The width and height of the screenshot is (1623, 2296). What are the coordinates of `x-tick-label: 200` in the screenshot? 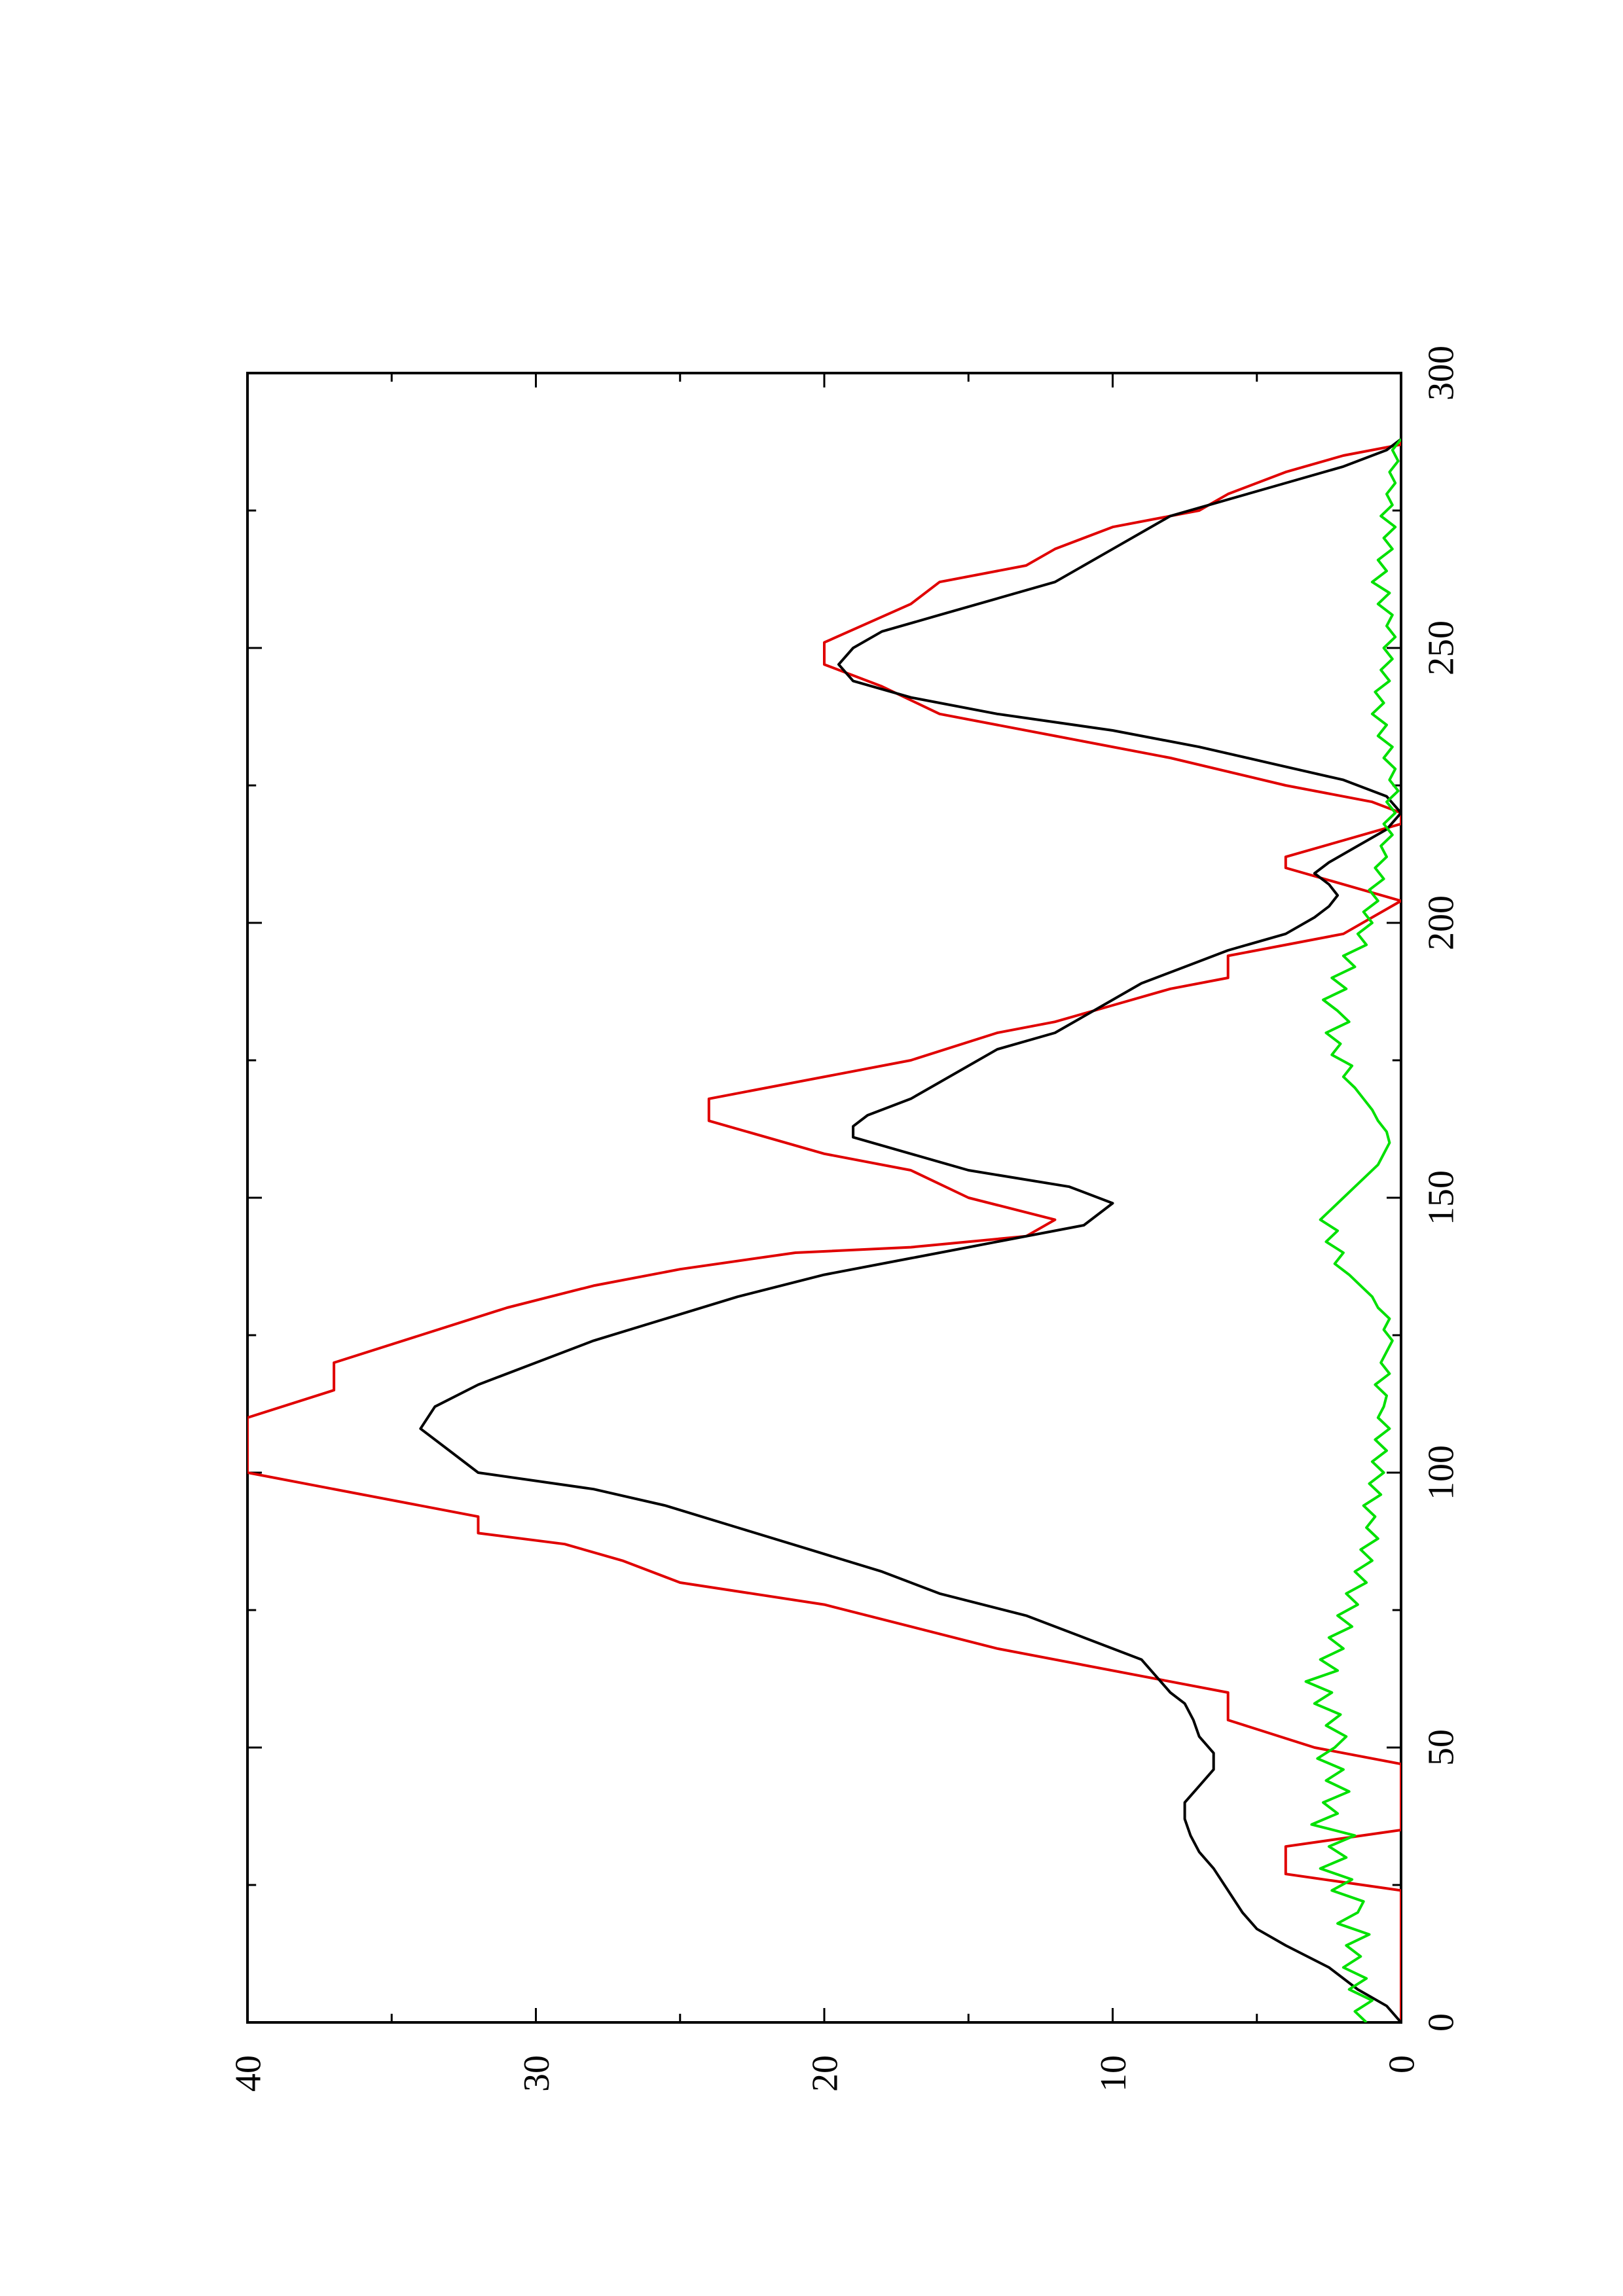 It's located at (1441, 922).